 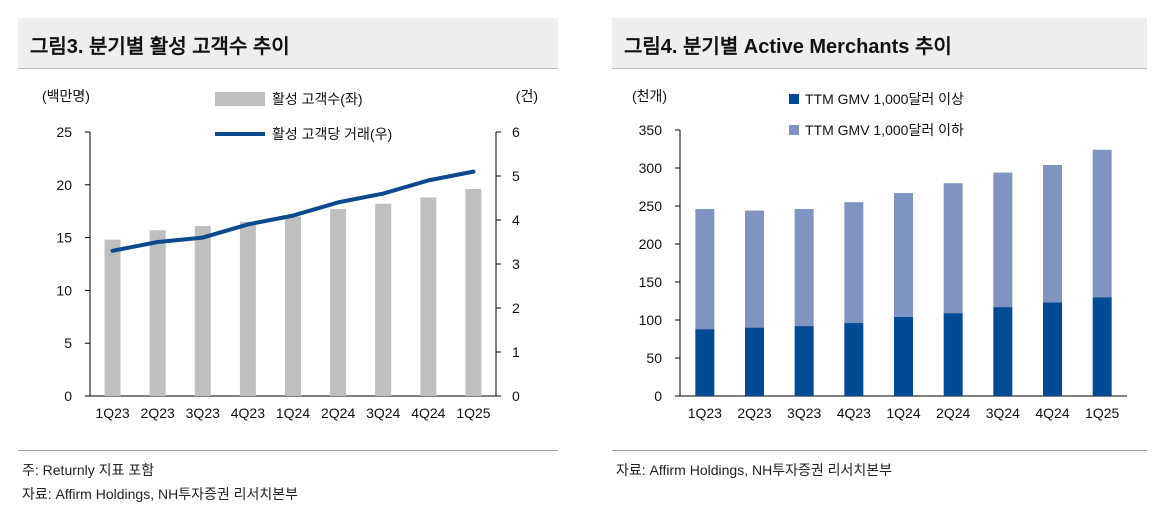 I want to click on chart-title: 그림4. 분기별 Active Merchants 추이, so click(x=788, y=47).